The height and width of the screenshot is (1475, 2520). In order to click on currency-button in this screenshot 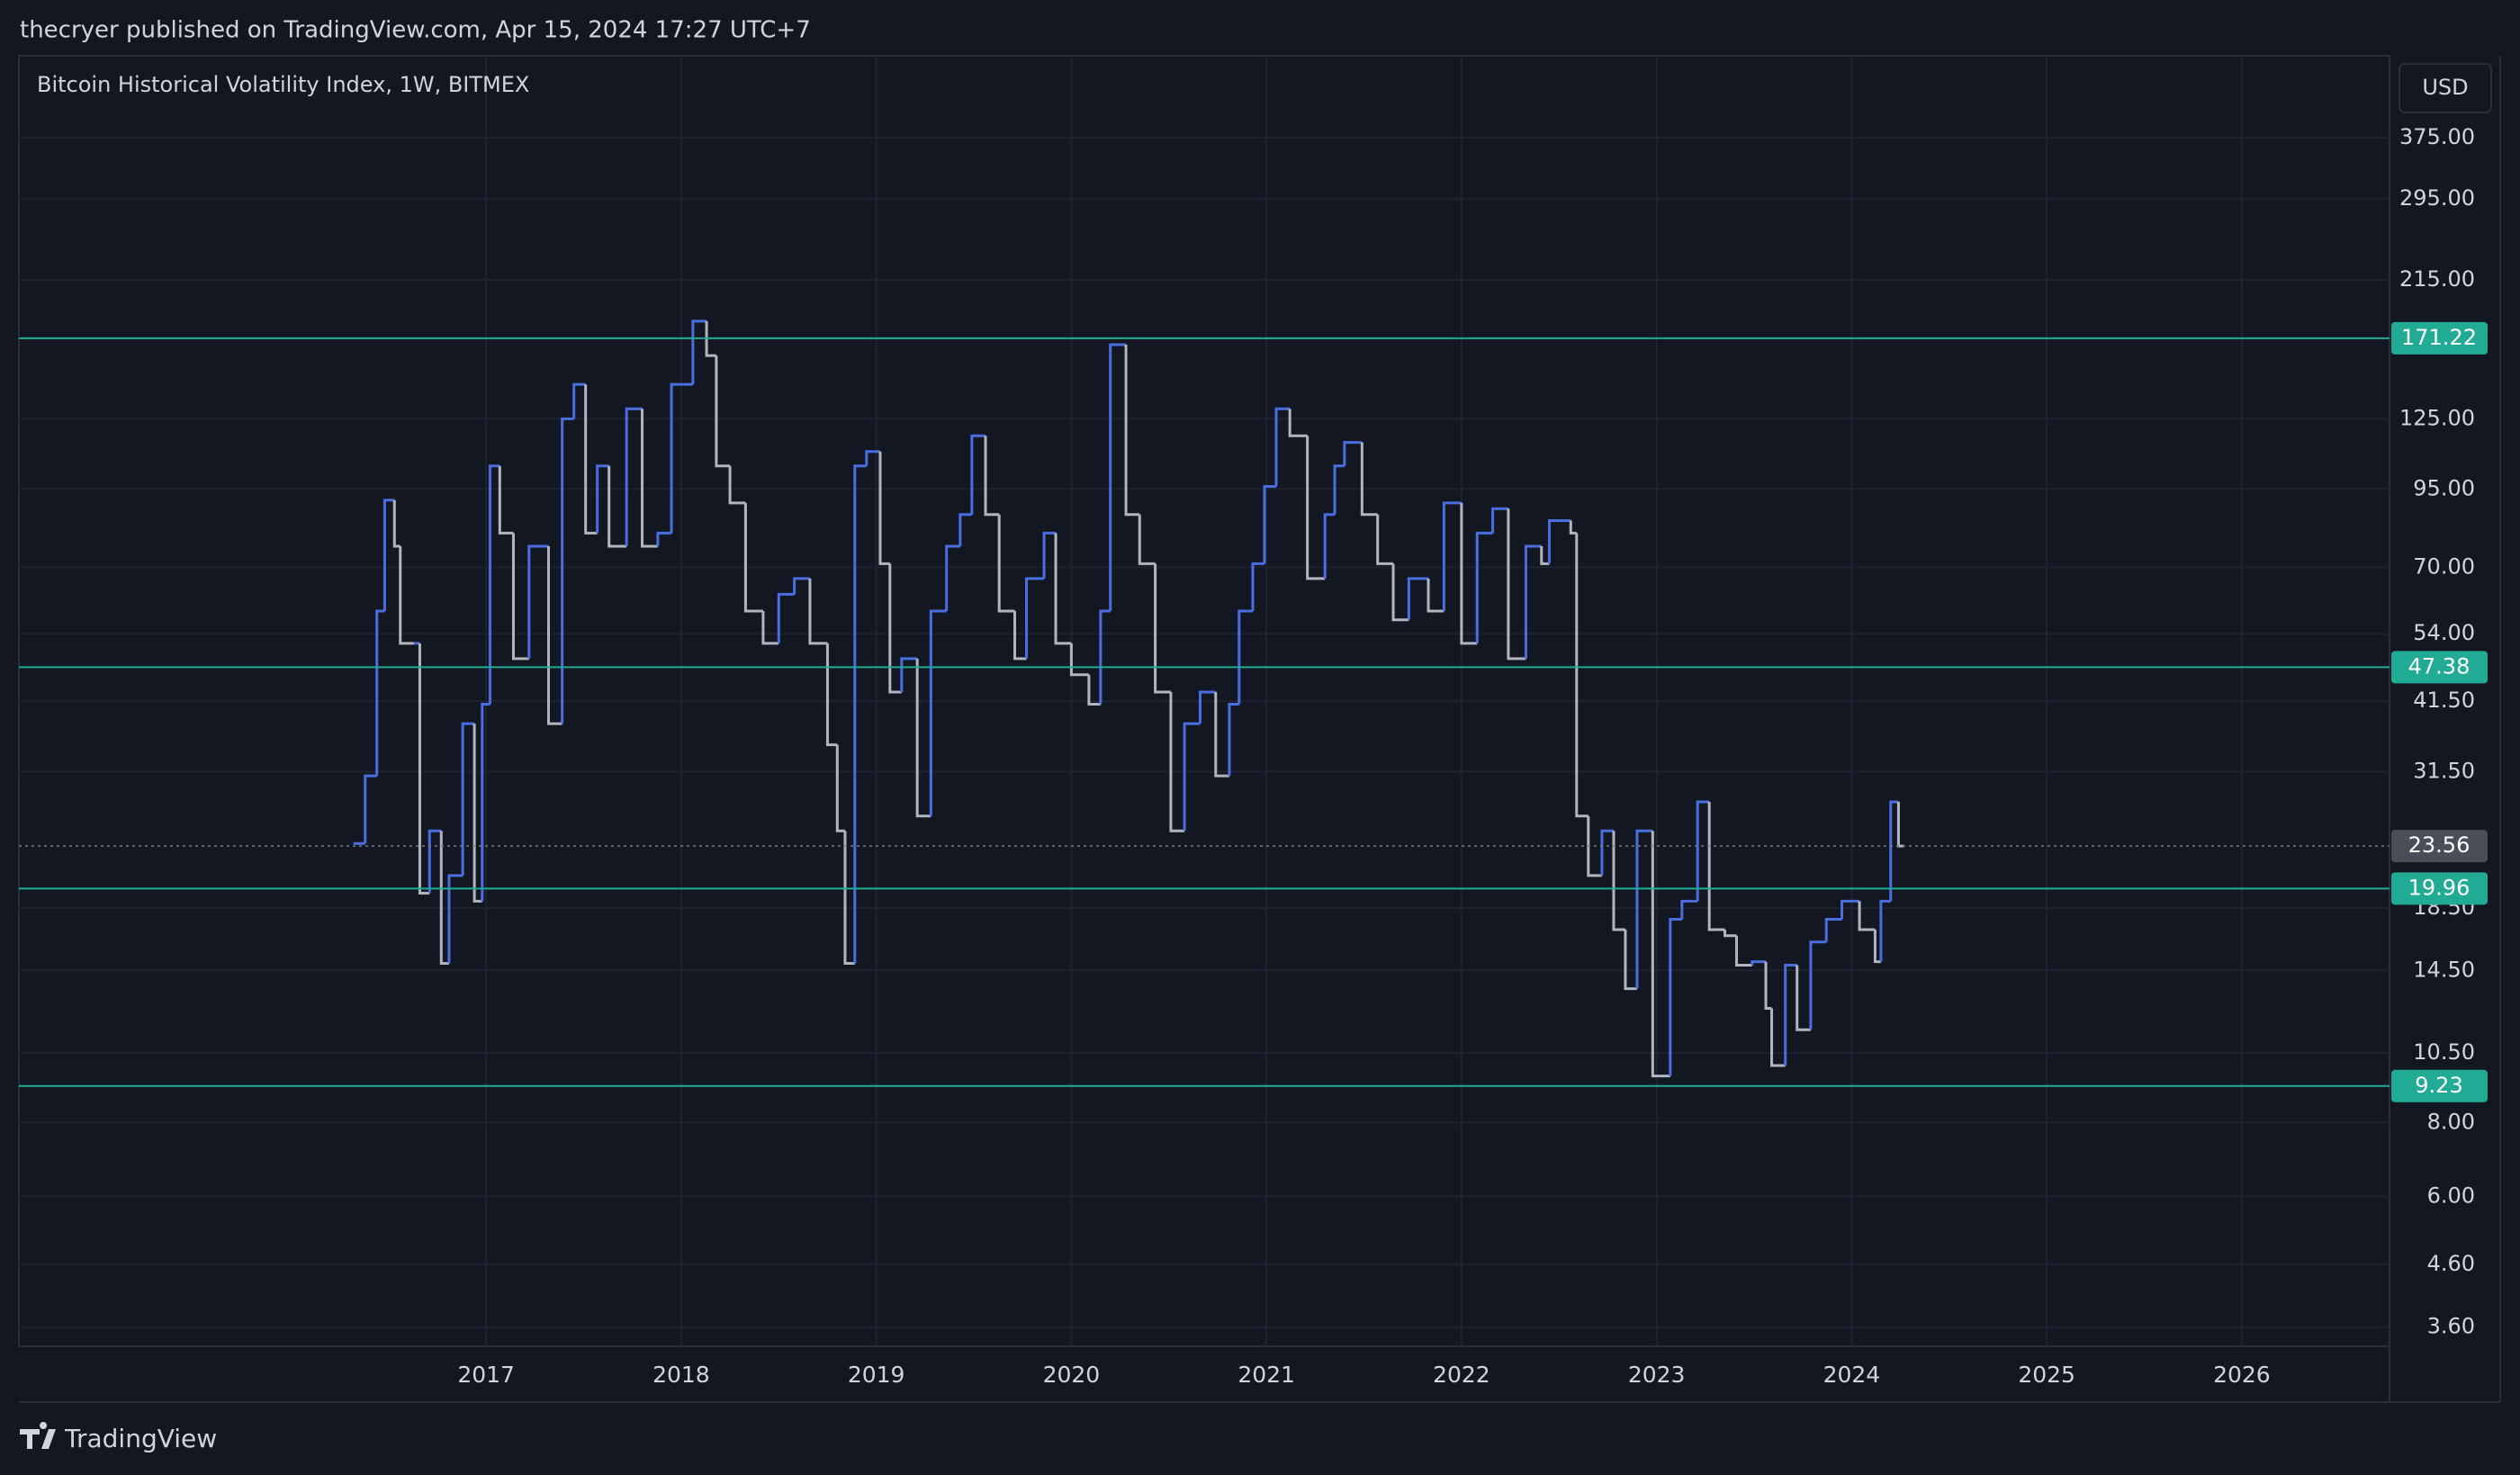, I will do `click(2445, 88)`.